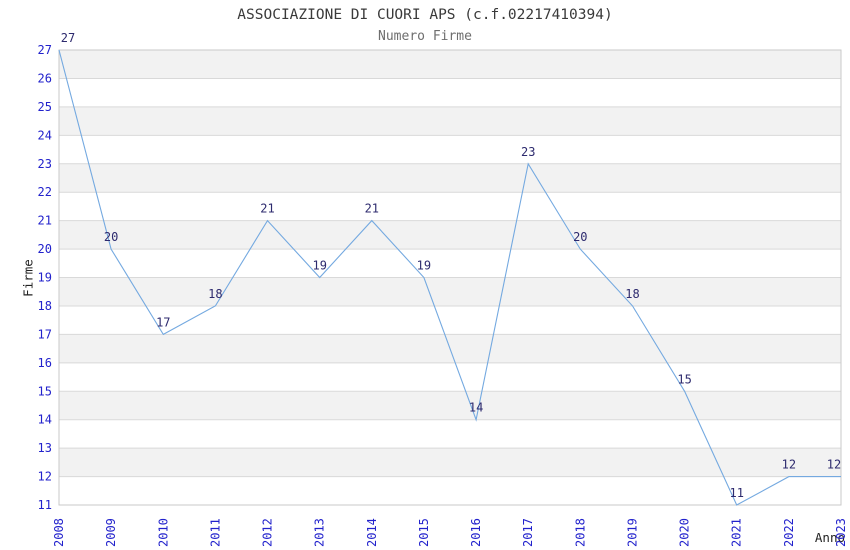  I want to click on y-tick-label: 24, so click(45, 135).